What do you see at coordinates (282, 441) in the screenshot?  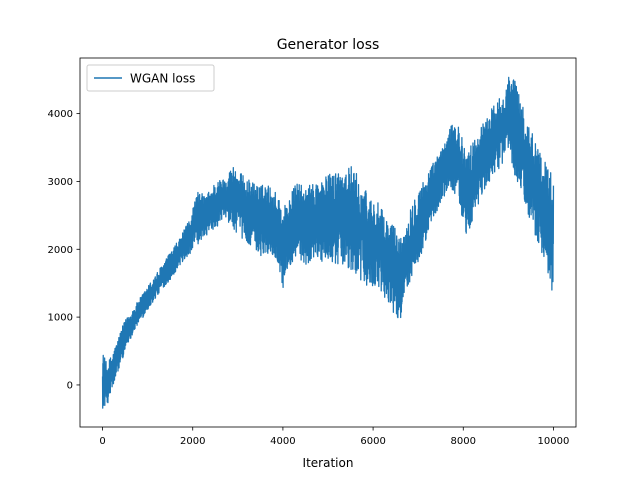 I see `x-tick-label-4000: 4000` at bounding box center [282, 441].